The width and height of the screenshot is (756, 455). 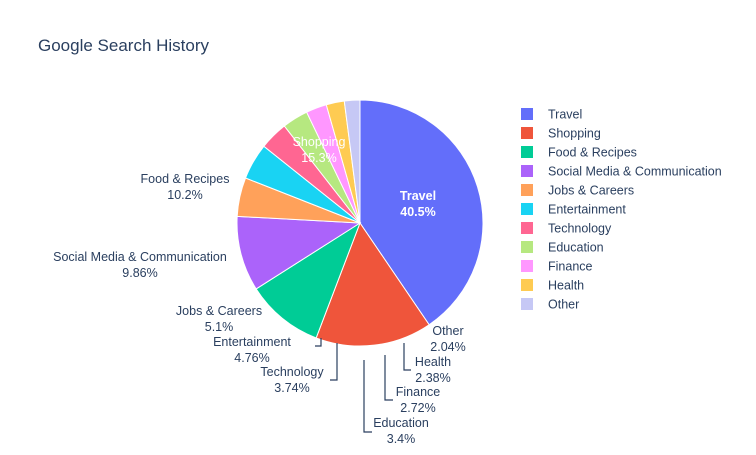 I want to click on slice-percent-other: 2.04%, so click(x=447, y=347).